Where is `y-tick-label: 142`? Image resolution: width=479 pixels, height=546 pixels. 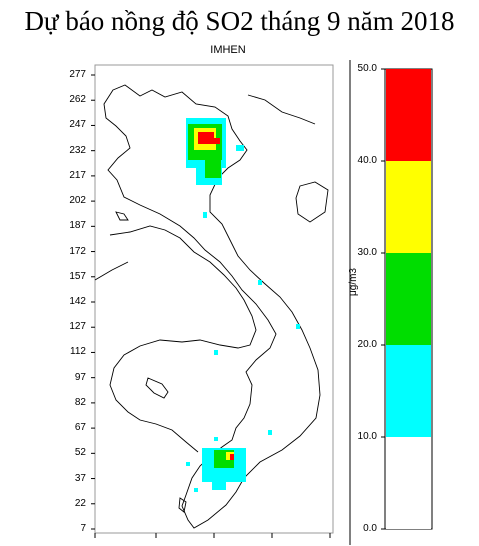 y-tick-label: 142 is located at coordinates (77, 301).